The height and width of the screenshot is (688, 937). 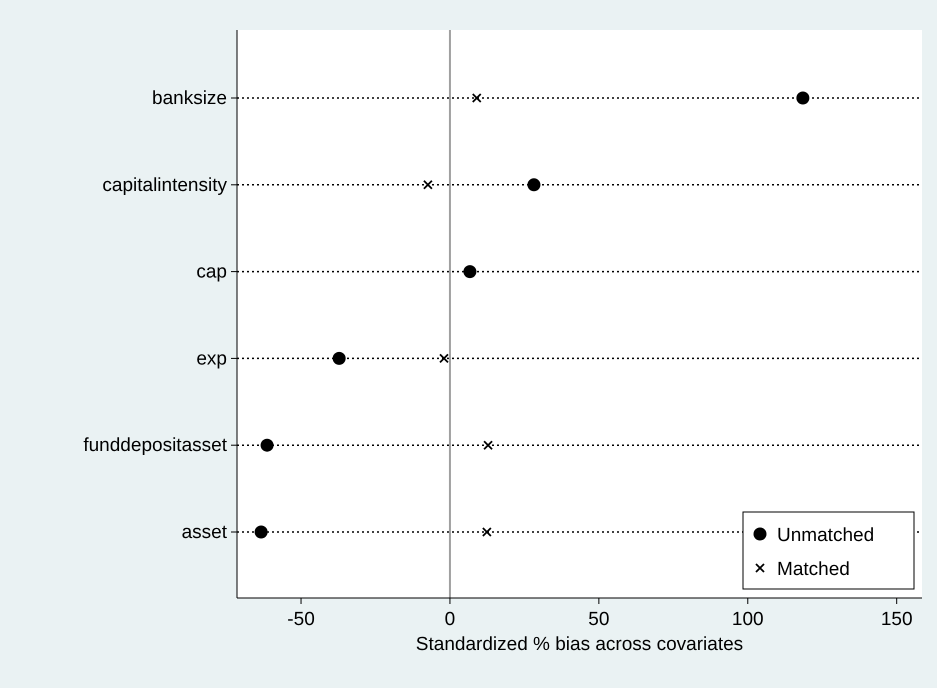 What do you see at coordinates (896, 619) in the screenshot?
I see `x-tick-label: 150` at bounding box center [896, 619].